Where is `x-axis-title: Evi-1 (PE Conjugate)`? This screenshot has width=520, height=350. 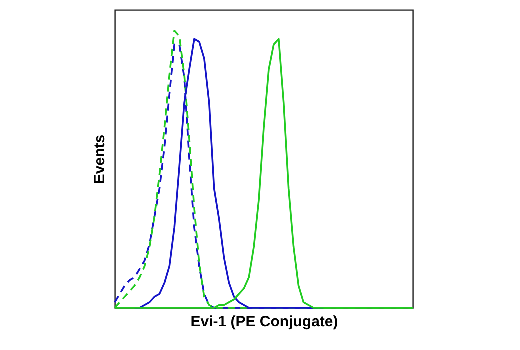 x-axis-title: Evi-1 (PE Conjugate) is located at coordinates (264, 322).